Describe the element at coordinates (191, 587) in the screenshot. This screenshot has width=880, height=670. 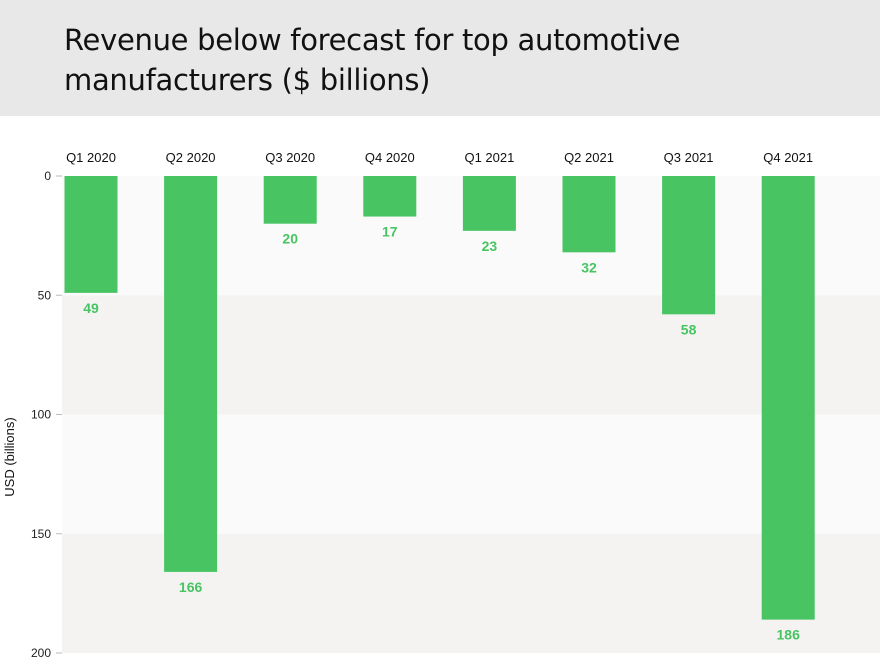
I see `data-label: 166` at that location.